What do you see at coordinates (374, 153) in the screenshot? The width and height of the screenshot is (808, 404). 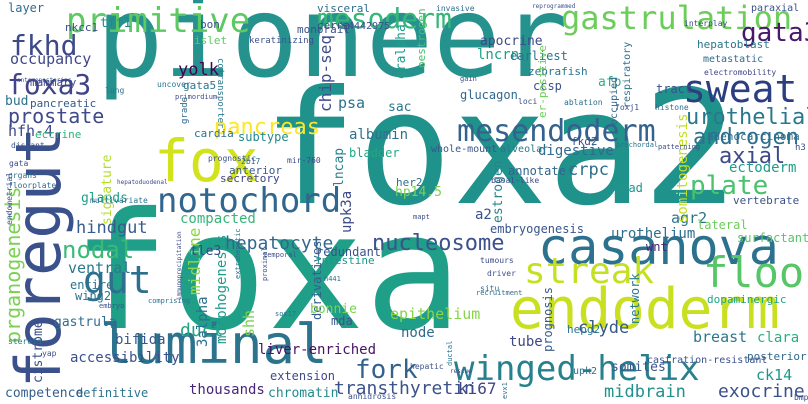 I see `word: bladder` at bounding box center [374, 153].